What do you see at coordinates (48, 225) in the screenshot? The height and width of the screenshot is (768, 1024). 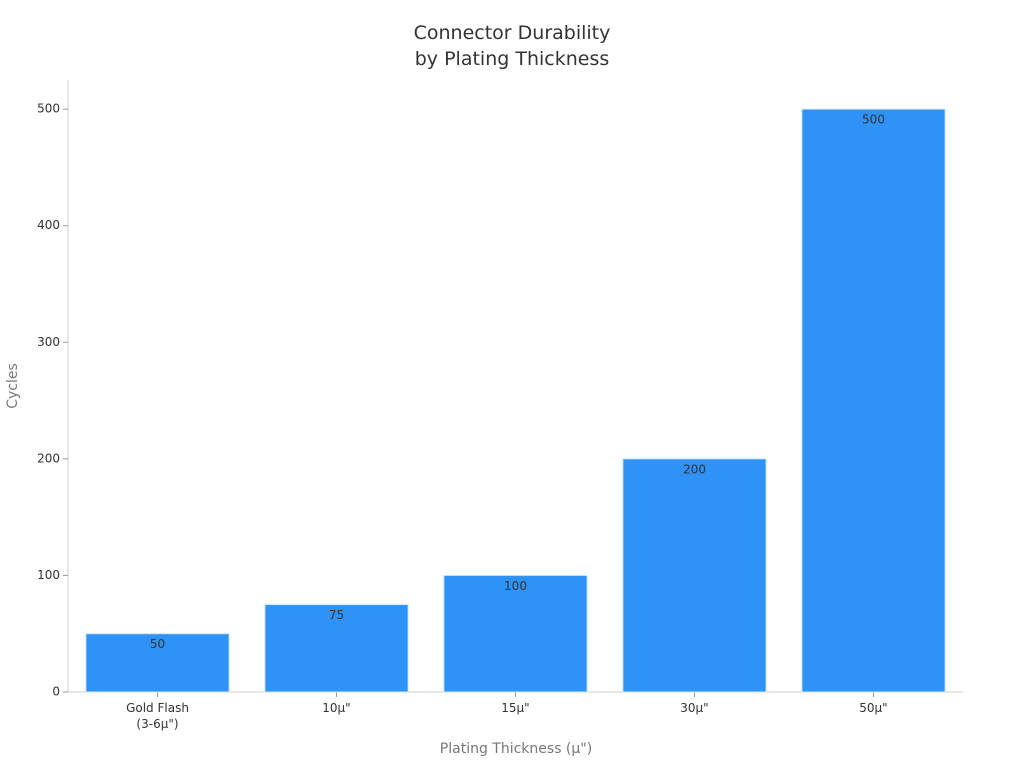 I see `y-tick-label: 400` at bounding box center [48, 225].